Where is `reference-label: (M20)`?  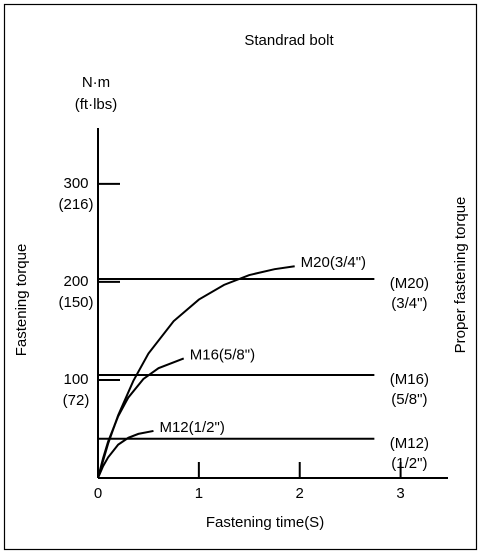
reference-label: (M20) is located at coordinates (409, 283).